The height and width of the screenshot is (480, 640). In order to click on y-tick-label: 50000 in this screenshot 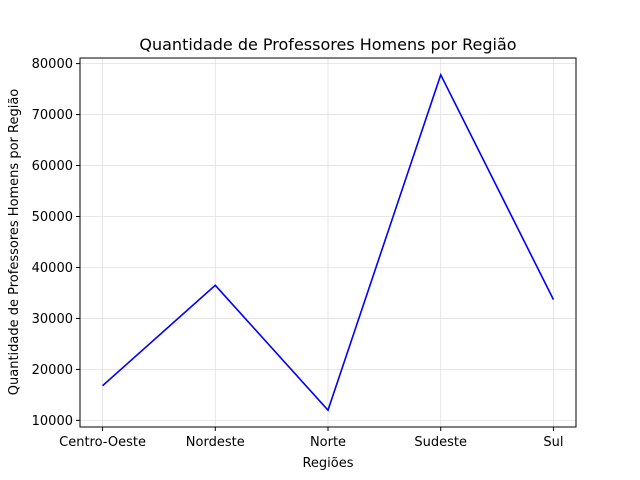, I will do `click(52, 217)`.